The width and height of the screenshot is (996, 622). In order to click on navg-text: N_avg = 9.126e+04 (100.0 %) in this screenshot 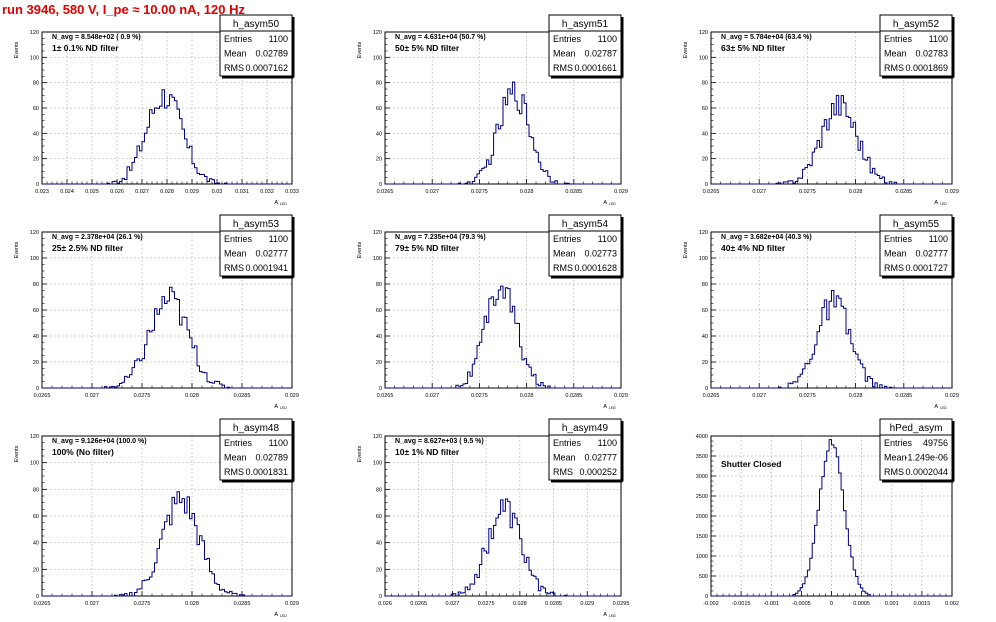, I will do `click(99, 441)`.